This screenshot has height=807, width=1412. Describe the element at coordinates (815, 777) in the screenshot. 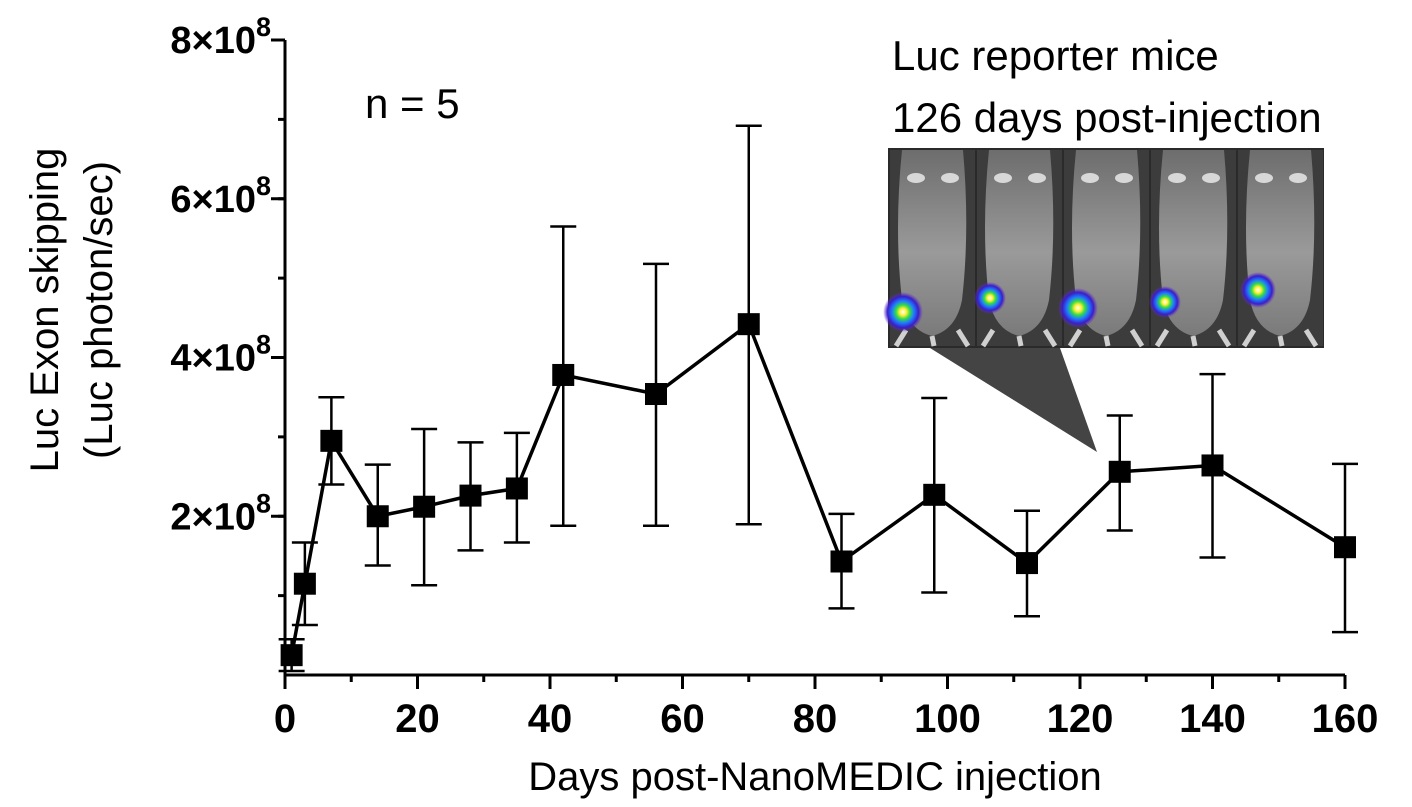

I see `x-axis-title: Days post-NanoMEDIC injection` at that location.